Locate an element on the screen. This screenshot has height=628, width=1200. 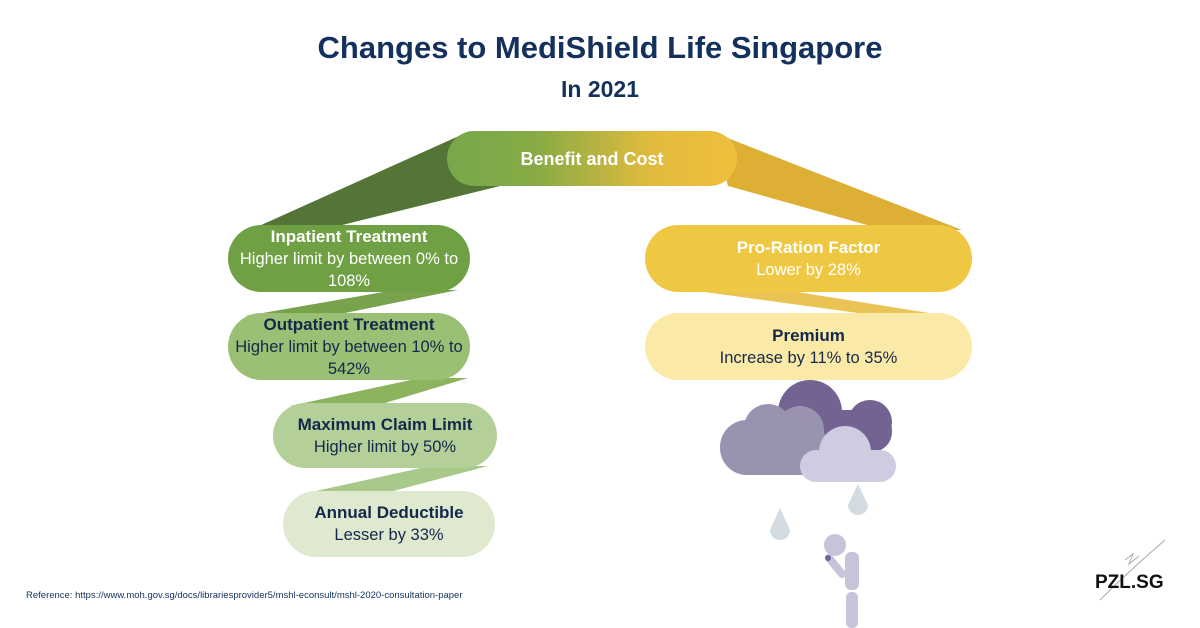
node-pro-ration-factor: Pro-Ration Factor Lower by 28% is located at coordinates (808, 258).